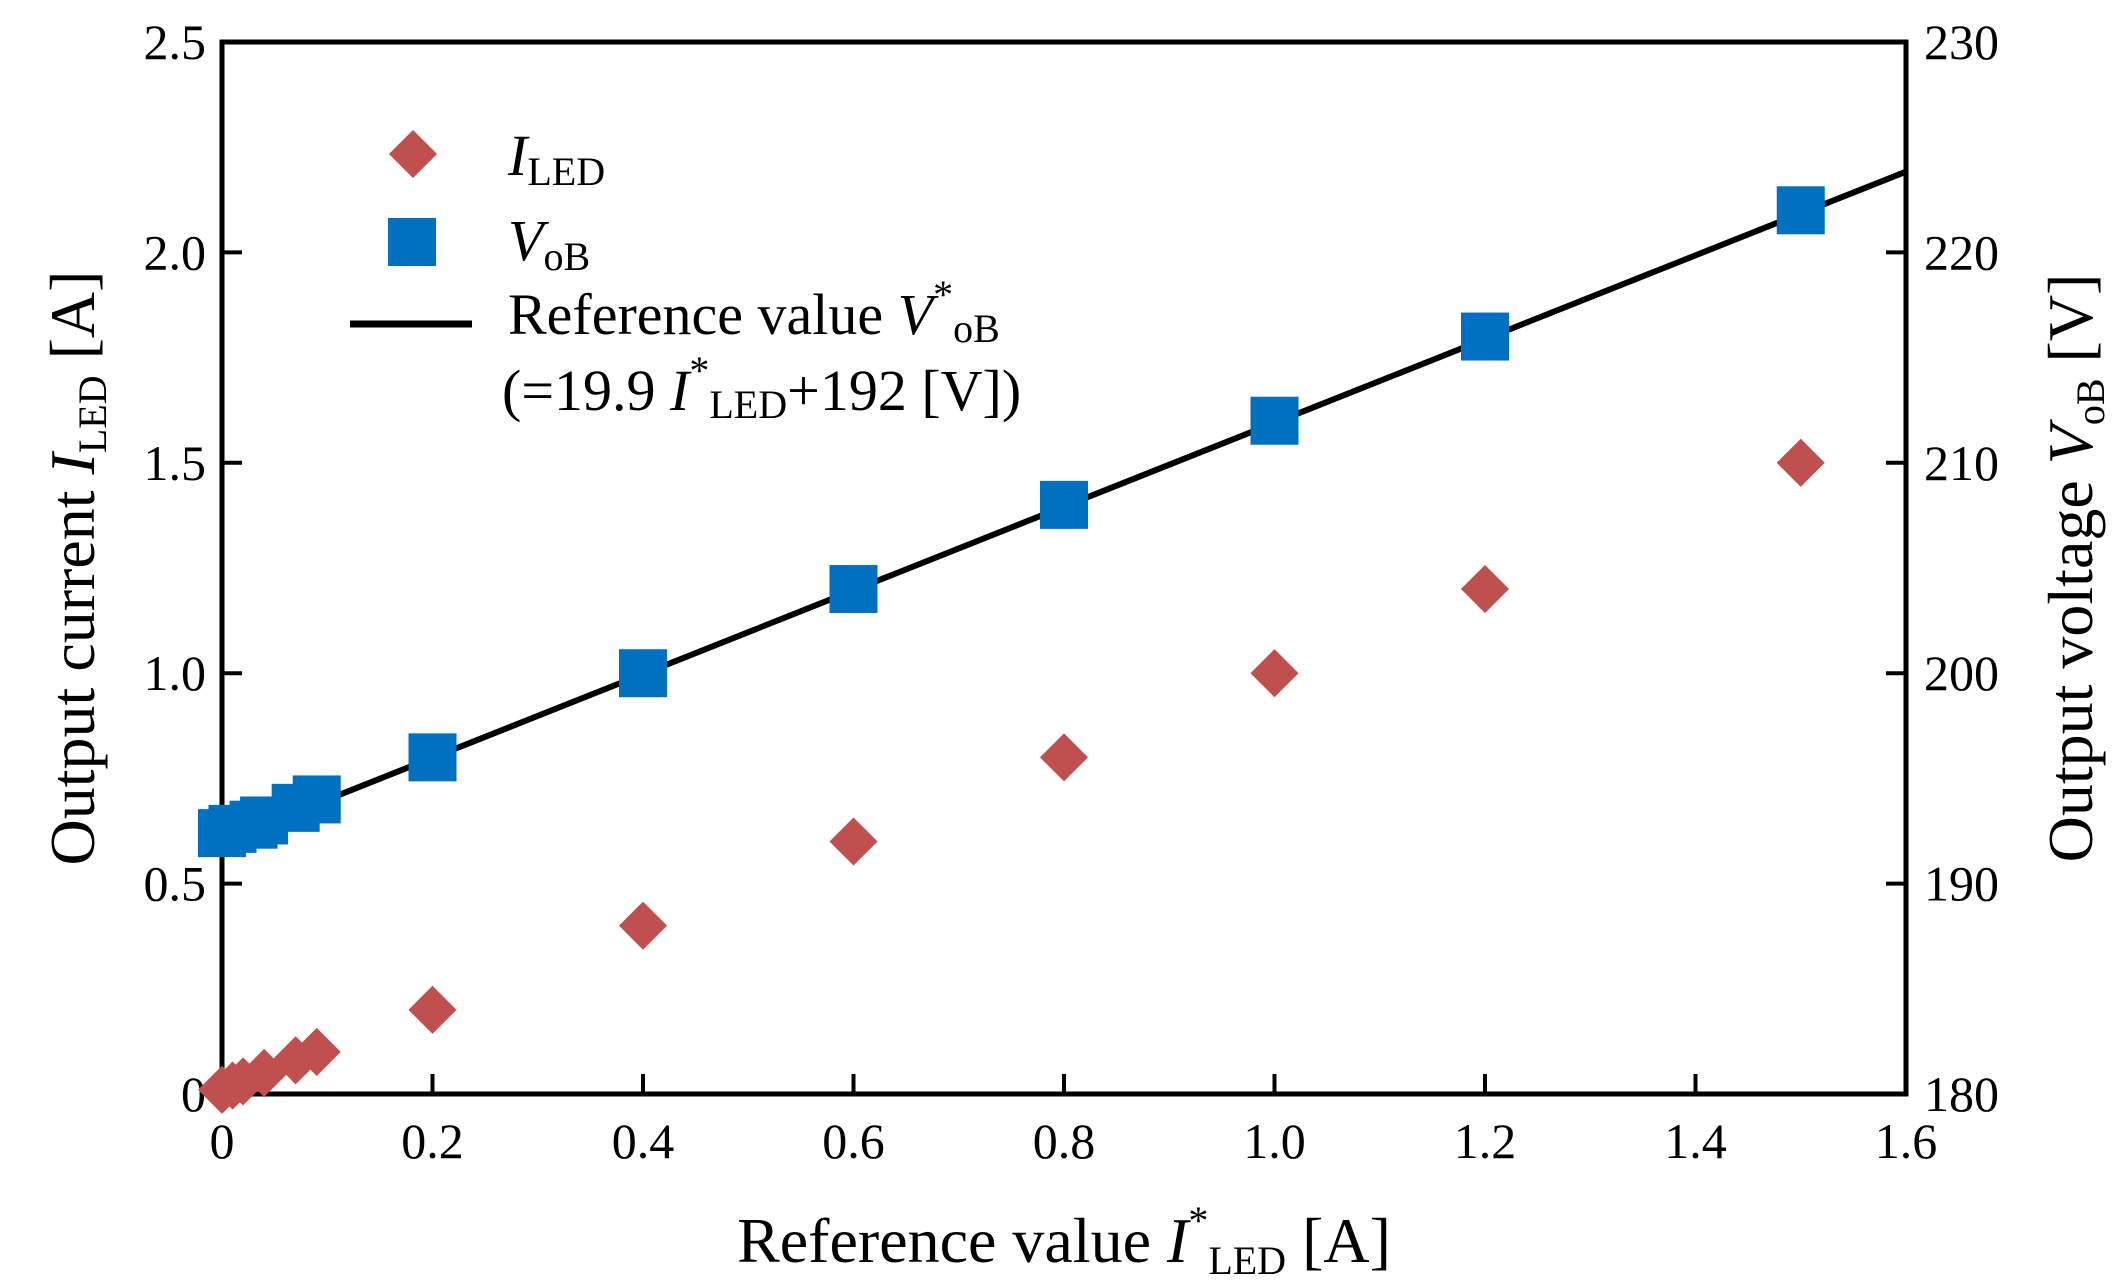  Describe the element at coordinates (413, 154) in the screenshot. I see `legend-marker-iled` at that location.